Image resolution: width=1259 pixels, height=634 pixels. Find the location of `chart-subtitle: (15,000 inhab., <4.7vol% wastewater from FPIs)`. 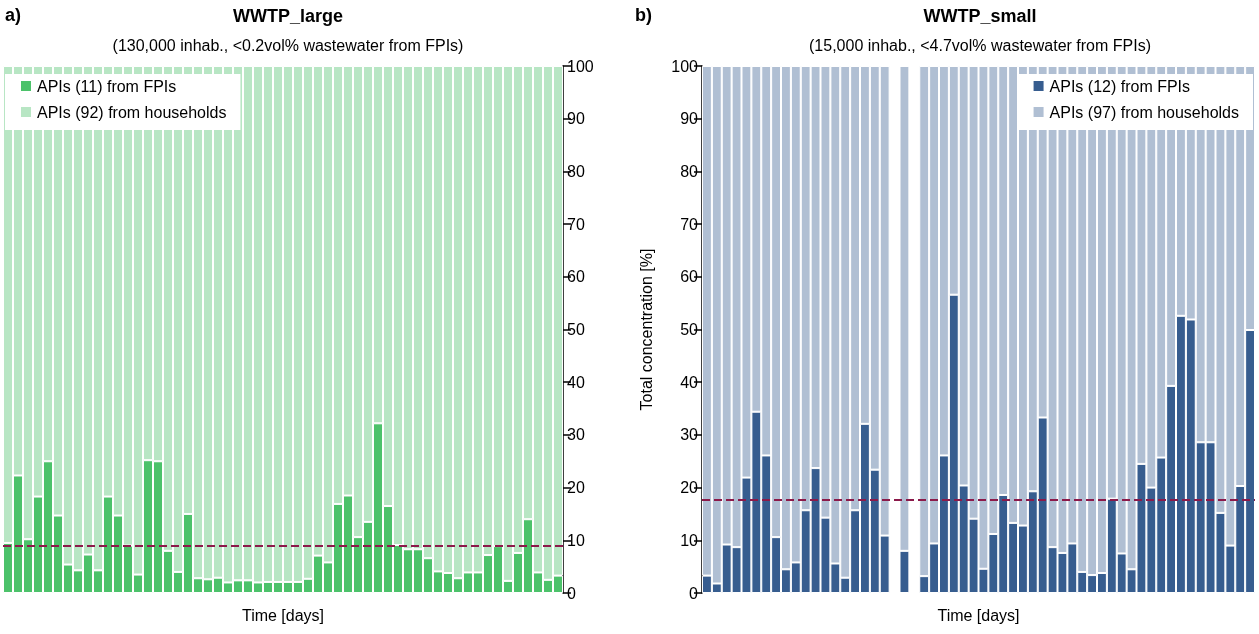

chart-subtitle: (15,000 inhab., <4.7vol% wastewater from FPIs) is located at coordinates (980, 45).